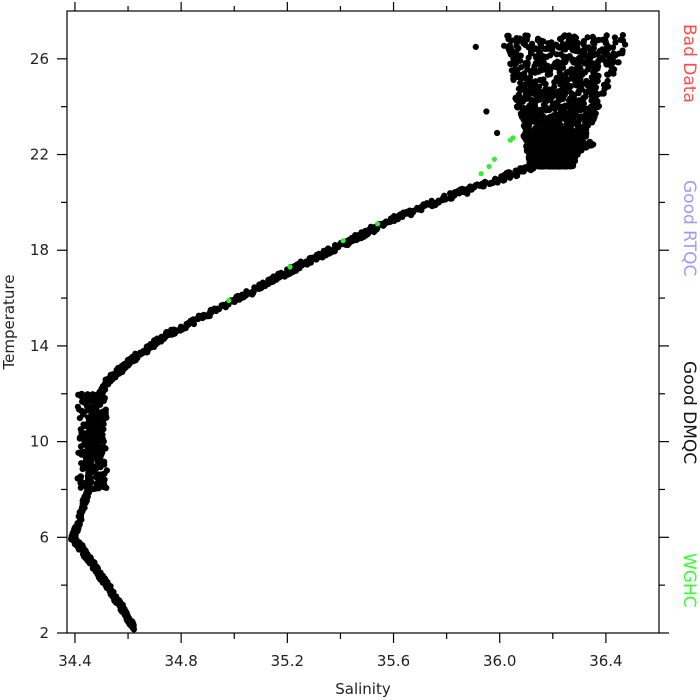 The width and height of the screenshot is (700, 700). I want to click on wghc-points, so click(371, 219).